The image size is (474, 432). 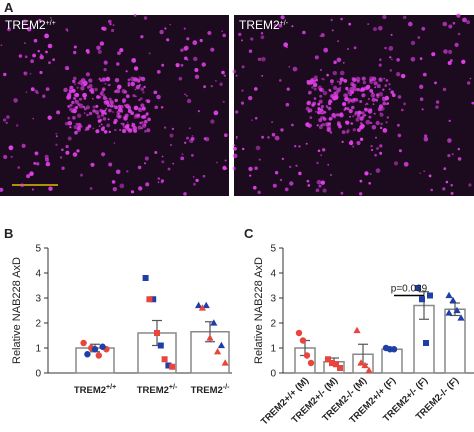 What do you see at coordinates (273, 249) in the screenshot?
I see `y-tick-label: 5` at bounding box center [273, 249].